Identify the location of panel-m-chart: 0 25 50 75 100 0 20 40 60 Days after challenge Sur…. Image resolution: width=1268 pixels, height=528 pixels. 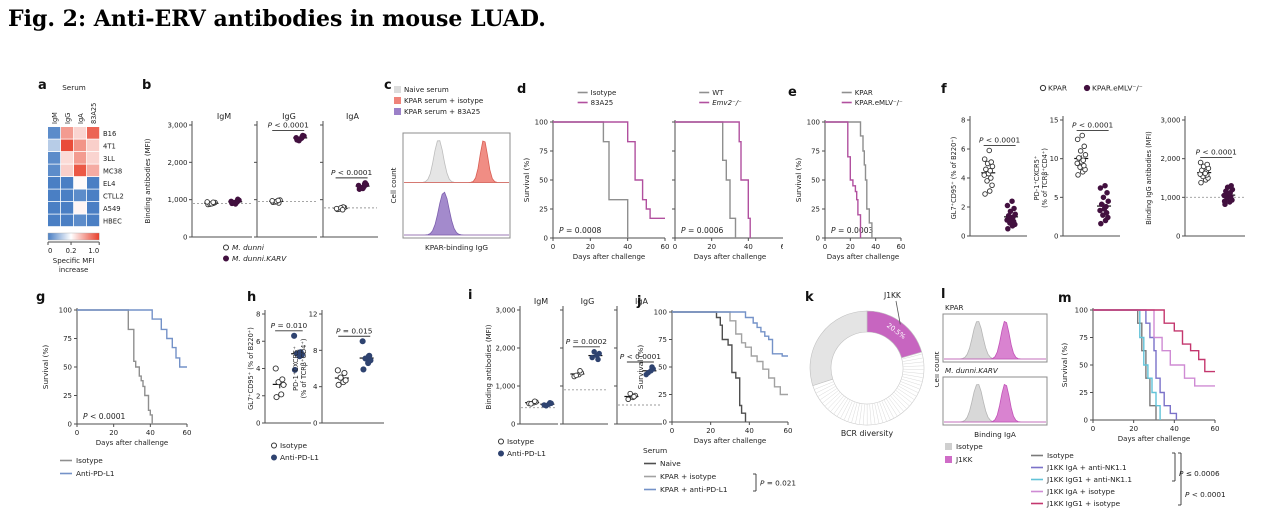
(1128, 407).